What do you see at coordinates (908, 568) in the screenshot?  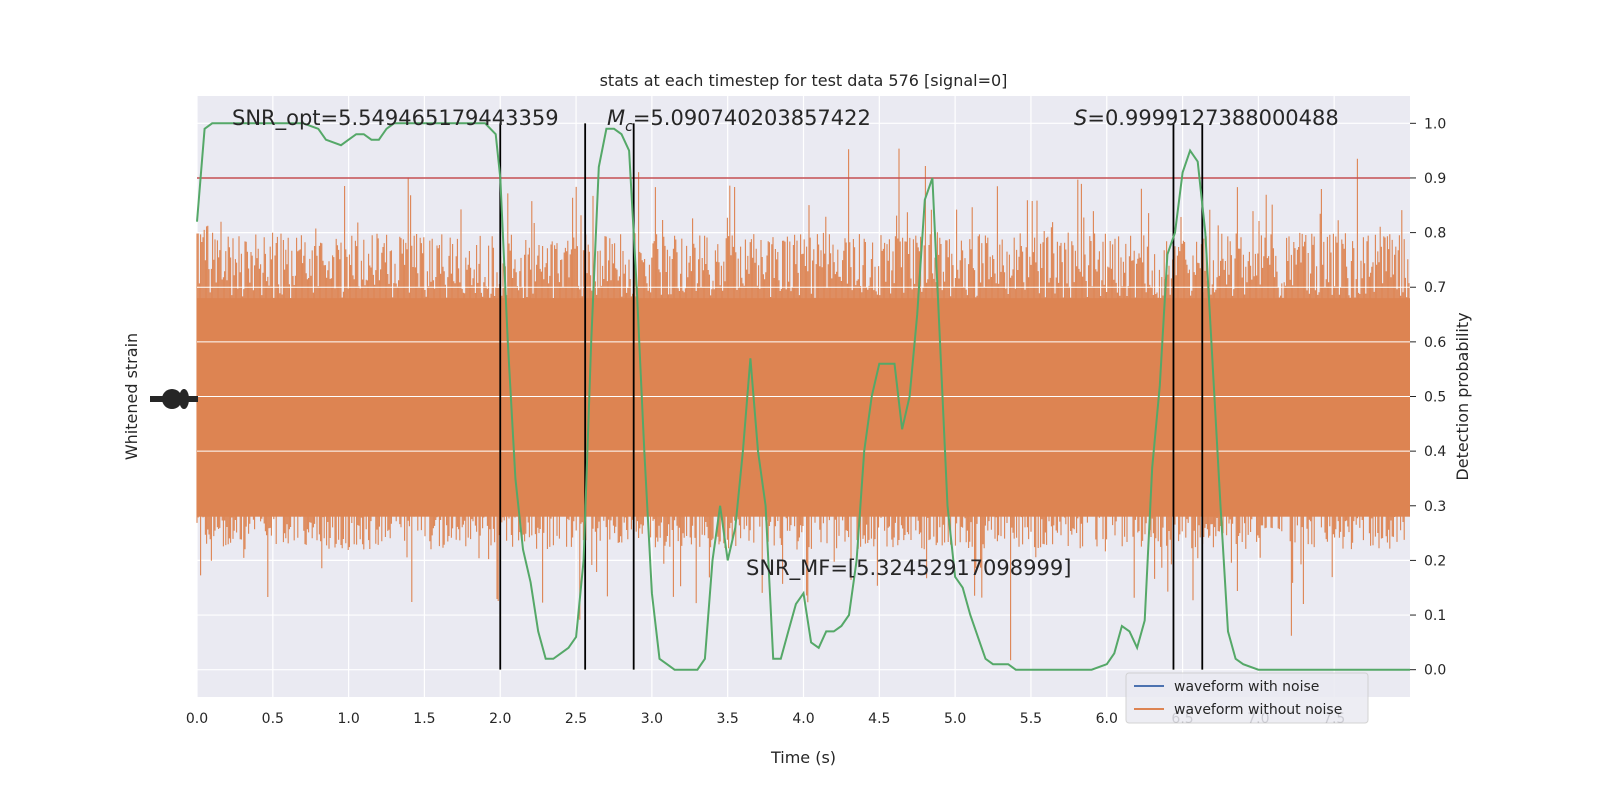 I see `snr-mf-annotation: SNR_MF=[5.32452917098999]` at bounding box center [908, 568].